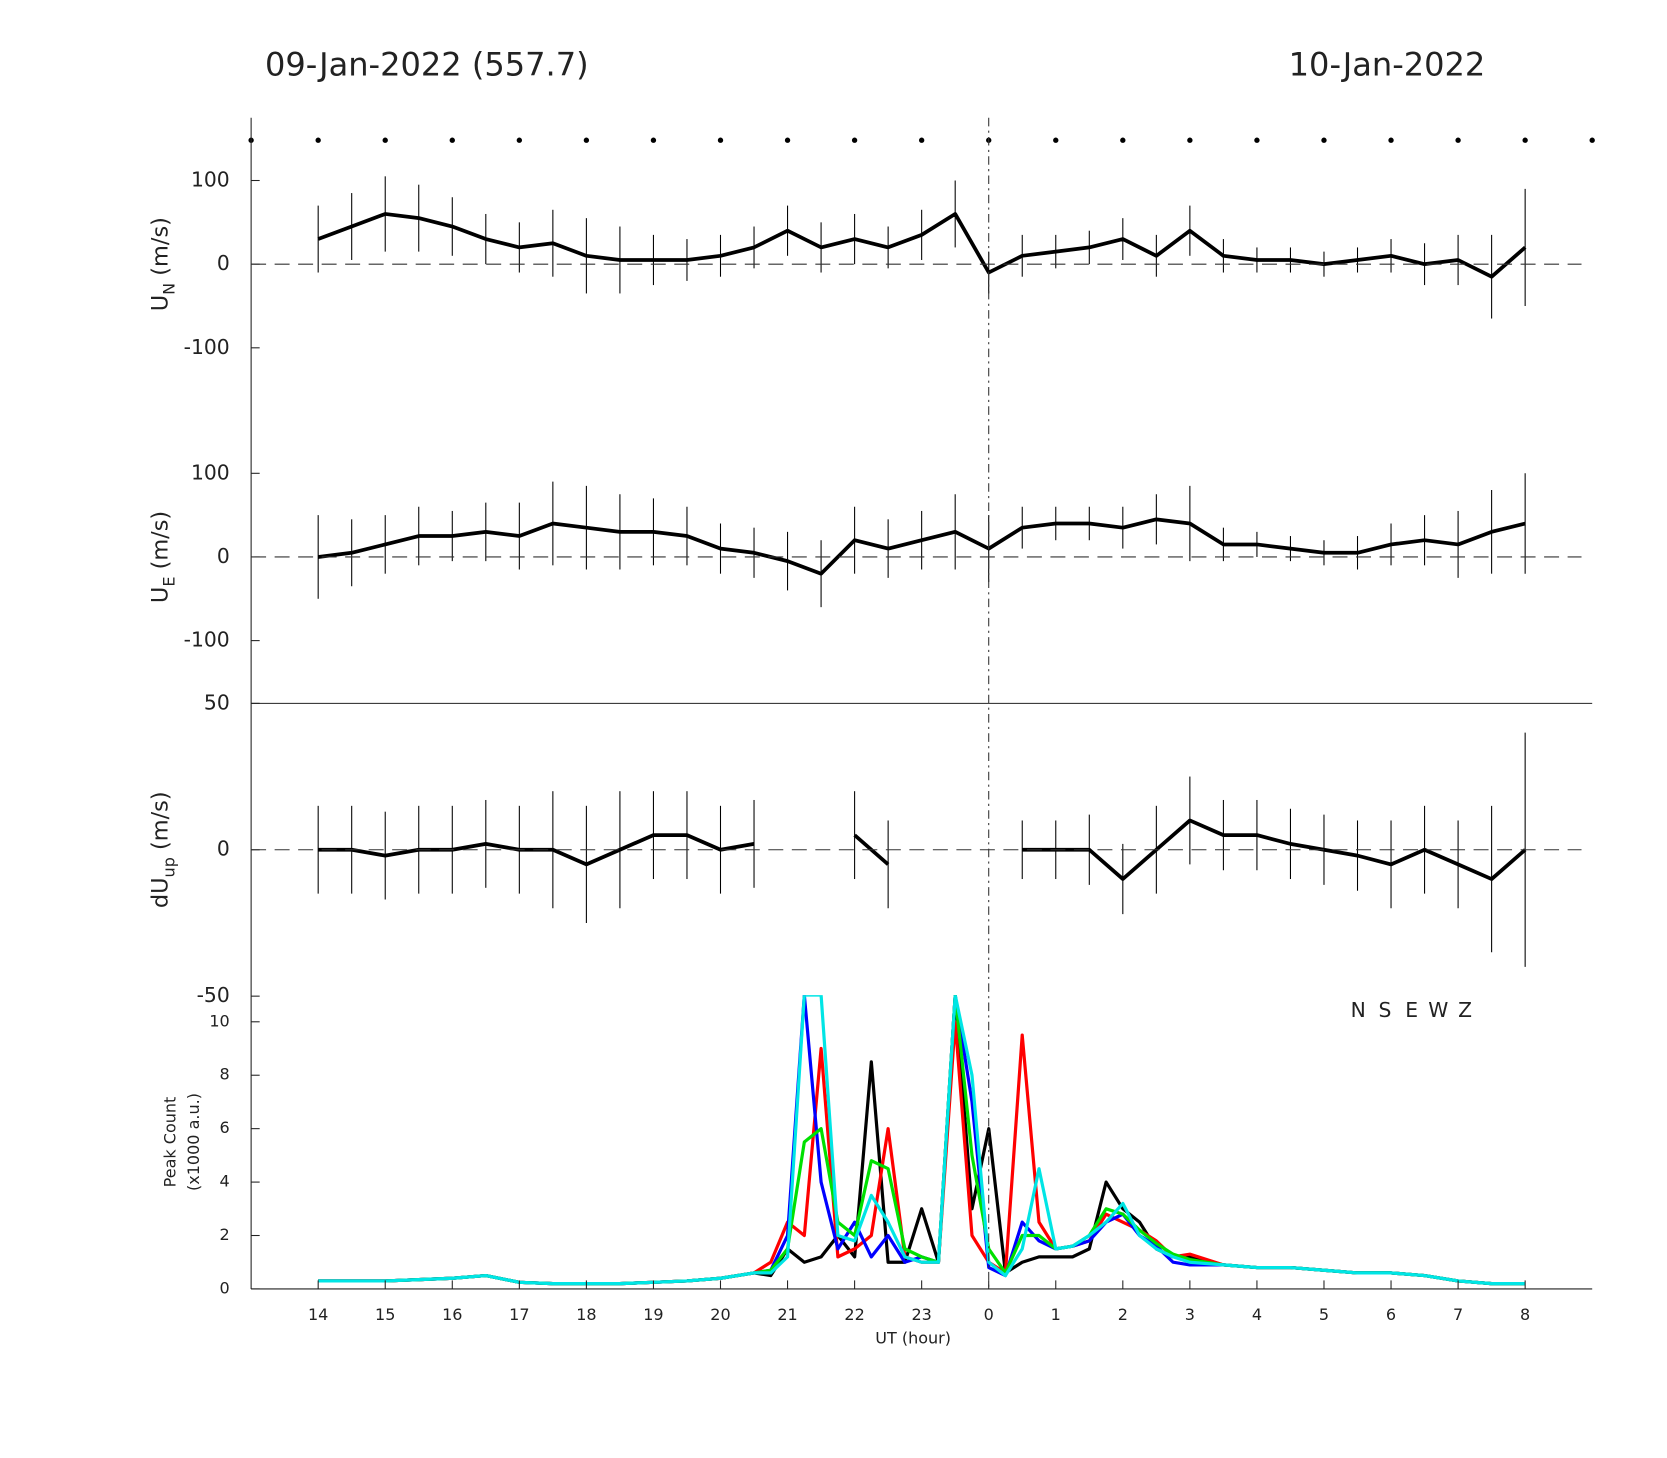 The height and width of the screenshot is (1458, 1667). I want to click on x-tick-label: 14, so click(318, 1314).